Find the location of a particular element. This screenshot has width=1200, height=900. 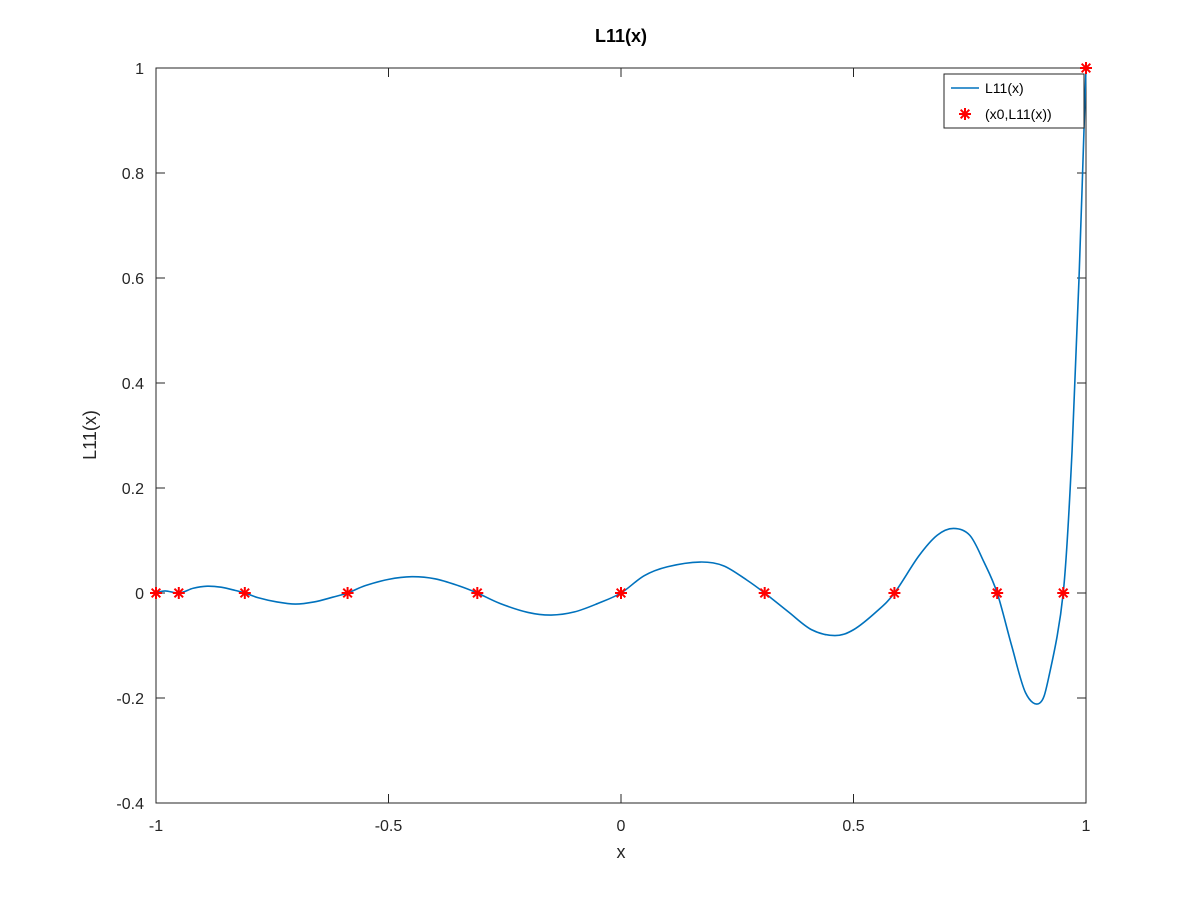

x-tick-label: -1 is located at coordinates (156, 826).